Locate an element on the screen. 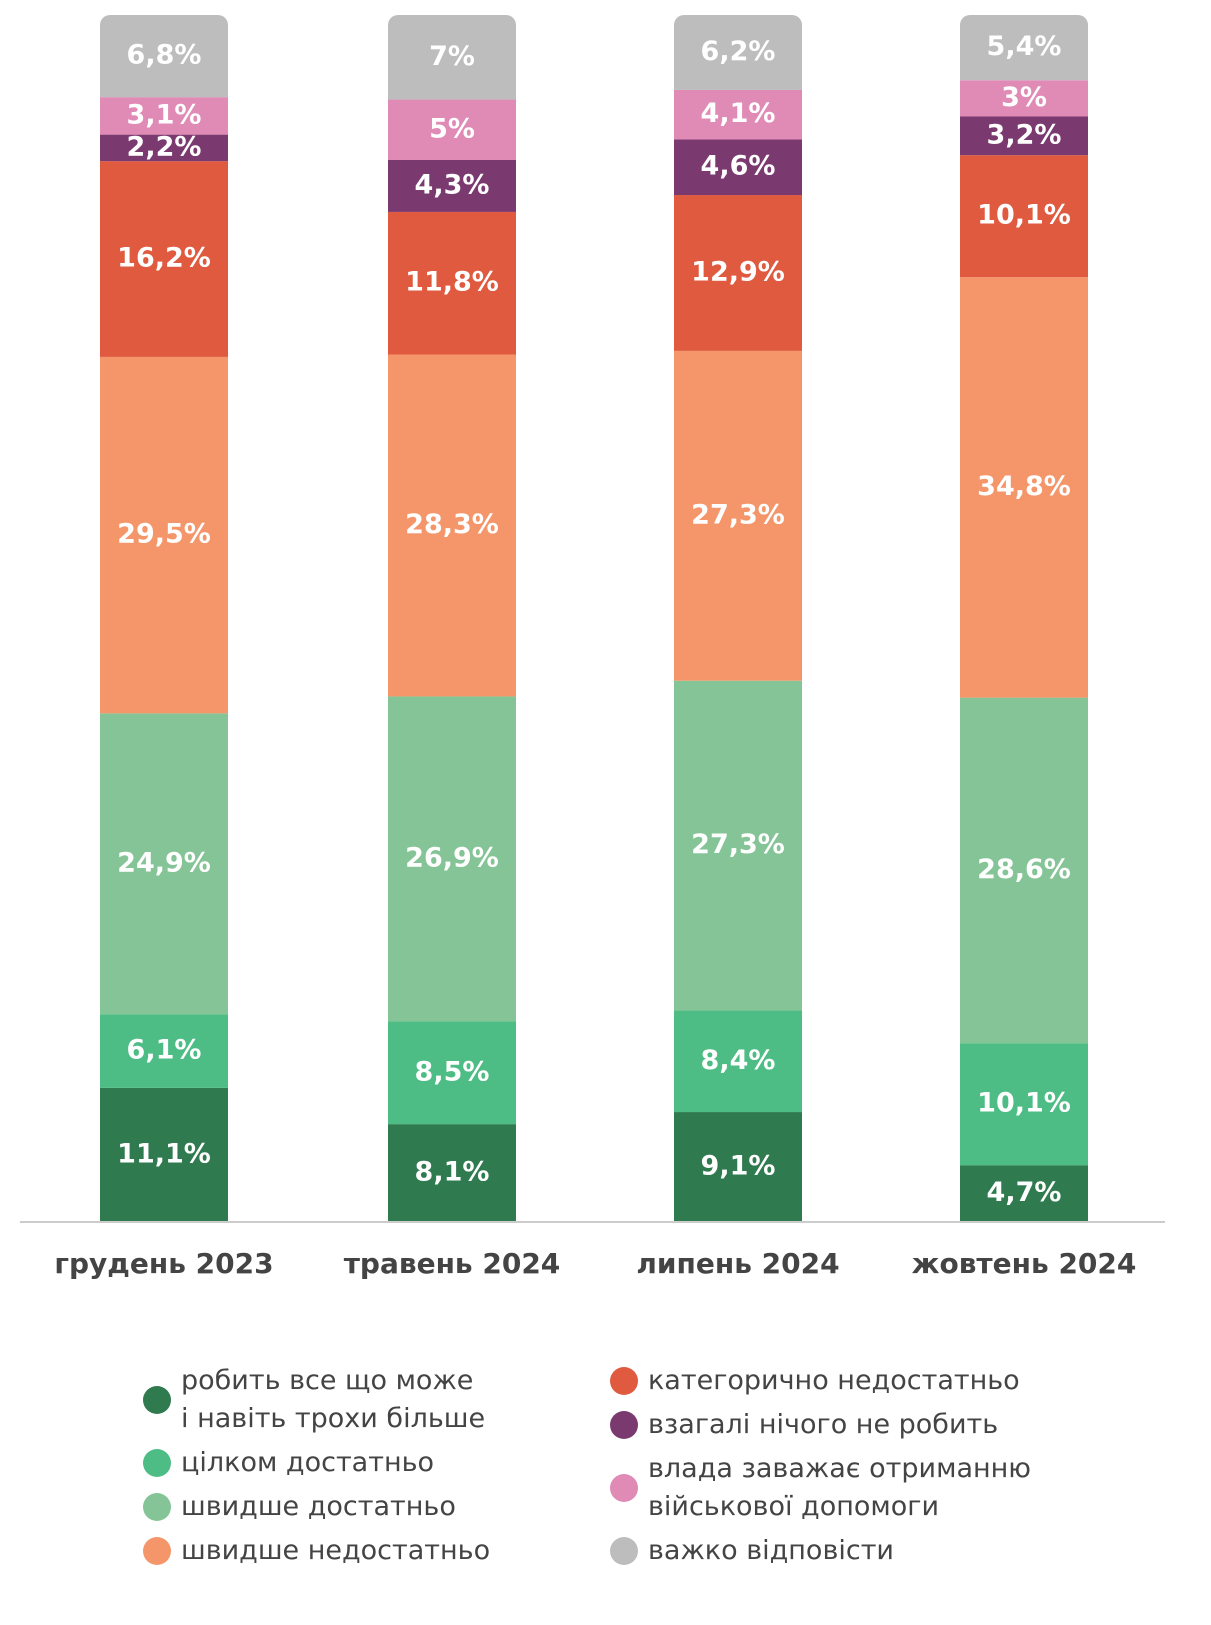  legend-item: цілком достатньо is located at coordinates (316, 1463).